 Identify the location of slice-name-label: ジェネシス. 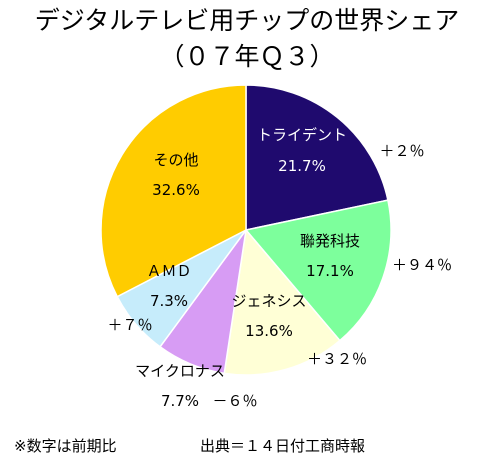
(268, 301).